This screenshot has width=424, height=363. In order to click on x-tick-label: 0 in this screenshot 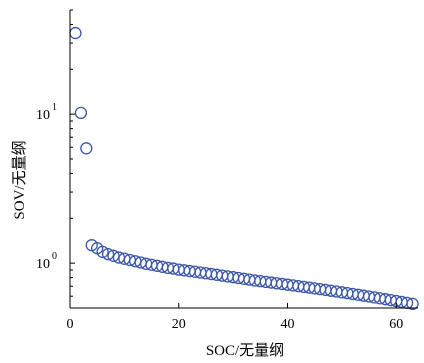, I will do `click(70, 324)`.